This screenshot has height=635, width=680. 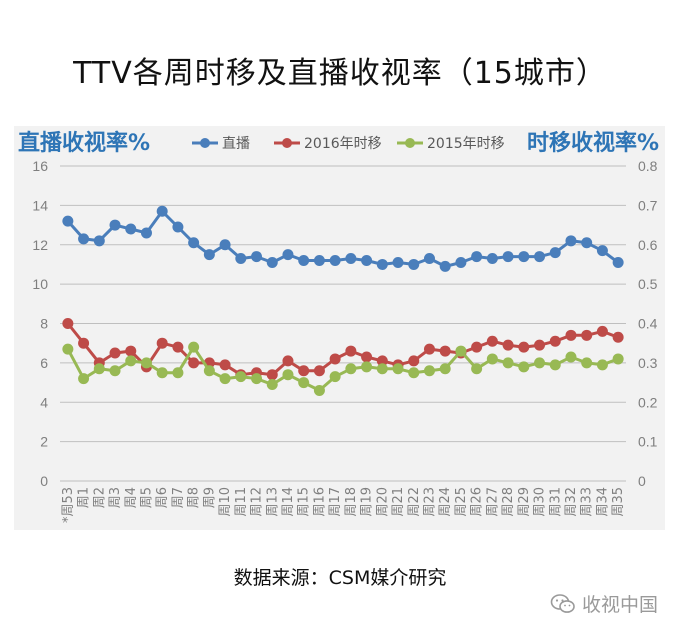 I want to click on y-right-tick-label: 0, so click(x=642, y=481).